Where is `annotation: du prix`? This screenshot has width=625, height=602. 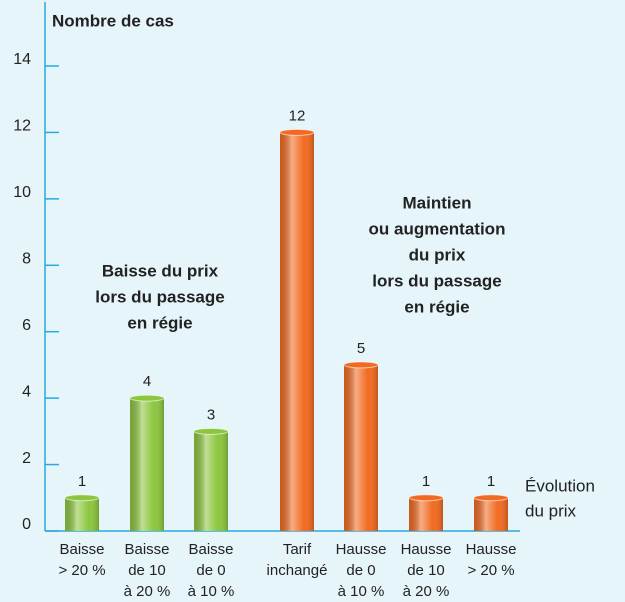 annotation: du prix is located at coordinates (437, 254).